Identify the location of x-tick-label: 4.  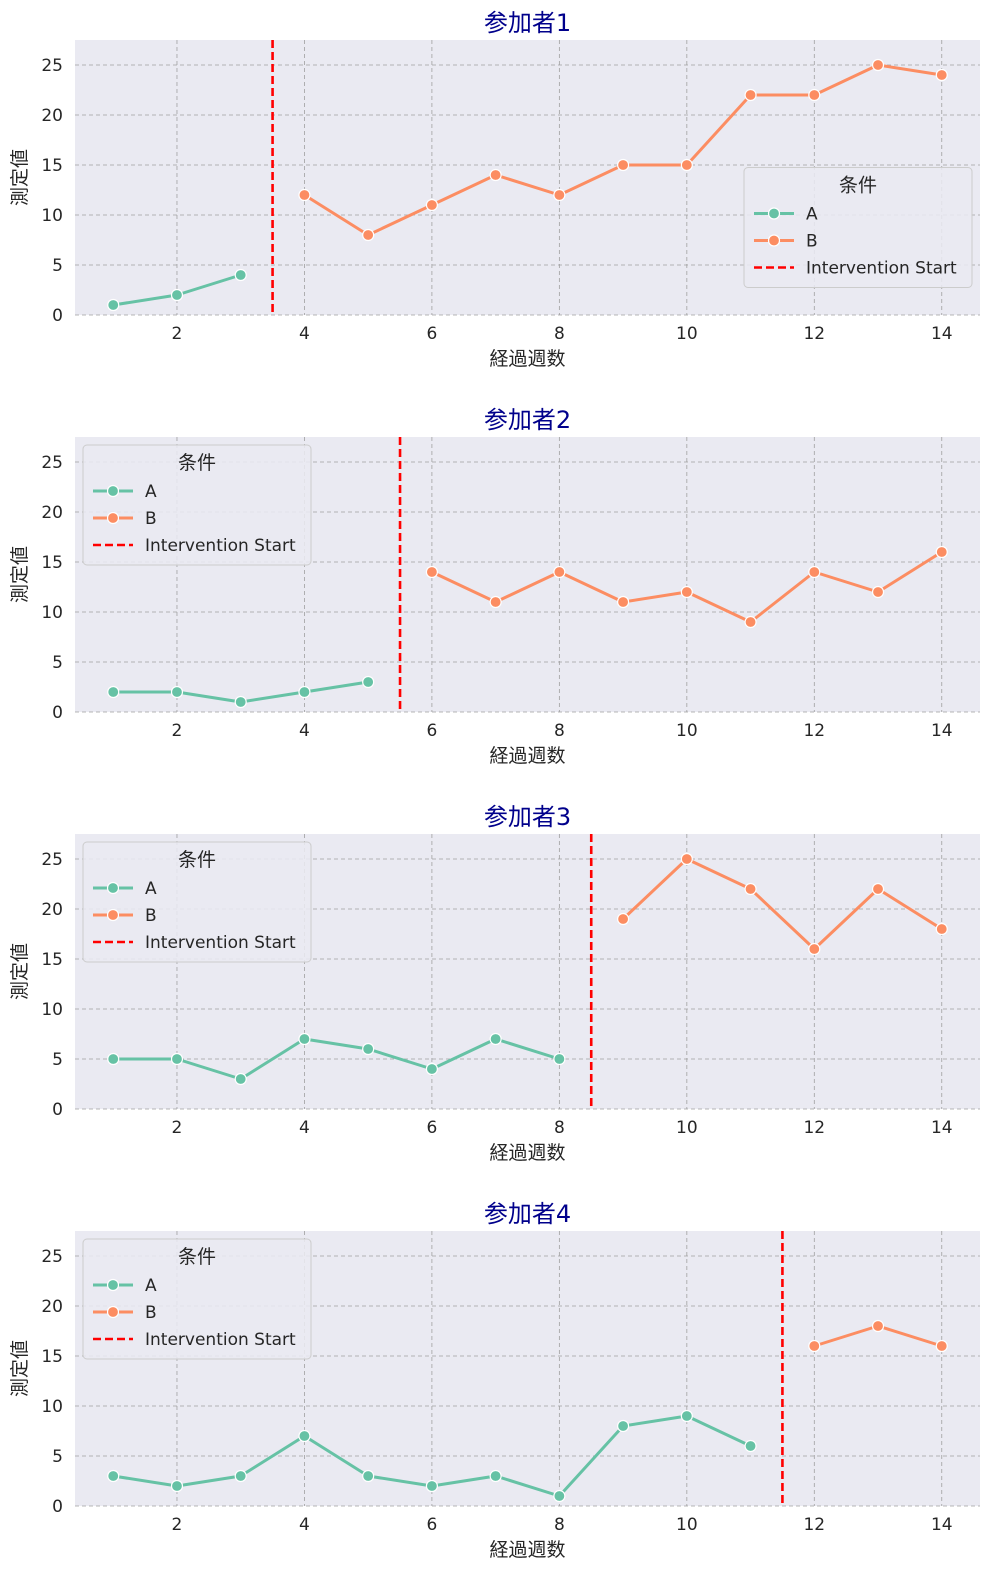
(304, 1128).